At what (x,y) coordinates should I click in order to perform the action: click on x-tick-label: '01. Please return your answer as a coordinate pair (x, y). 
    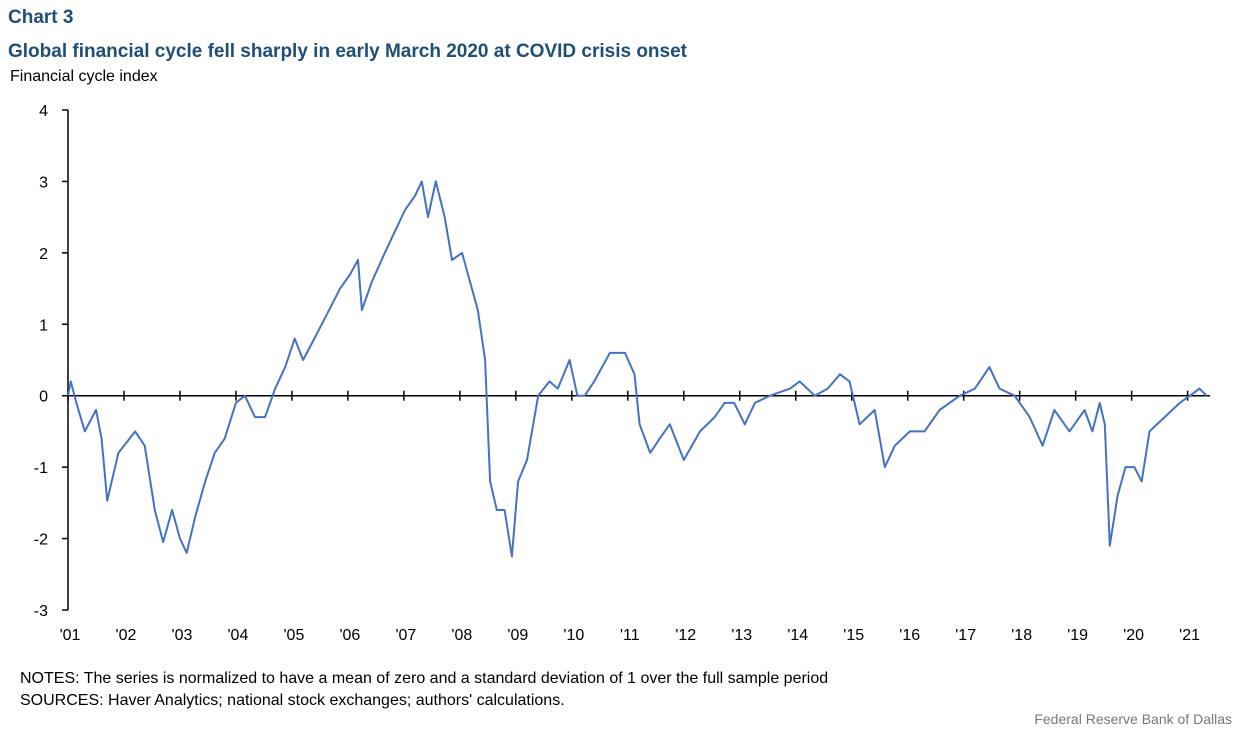
    Looking at the image, I should click on (70, 635).